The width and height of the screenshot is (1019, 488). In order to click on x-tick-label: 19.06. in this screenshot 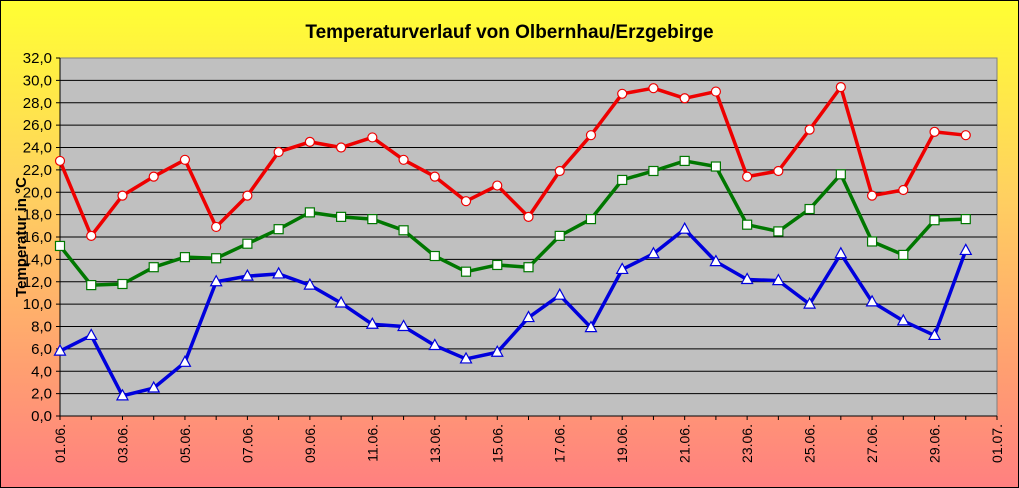, I will do `click(622, 443)`.